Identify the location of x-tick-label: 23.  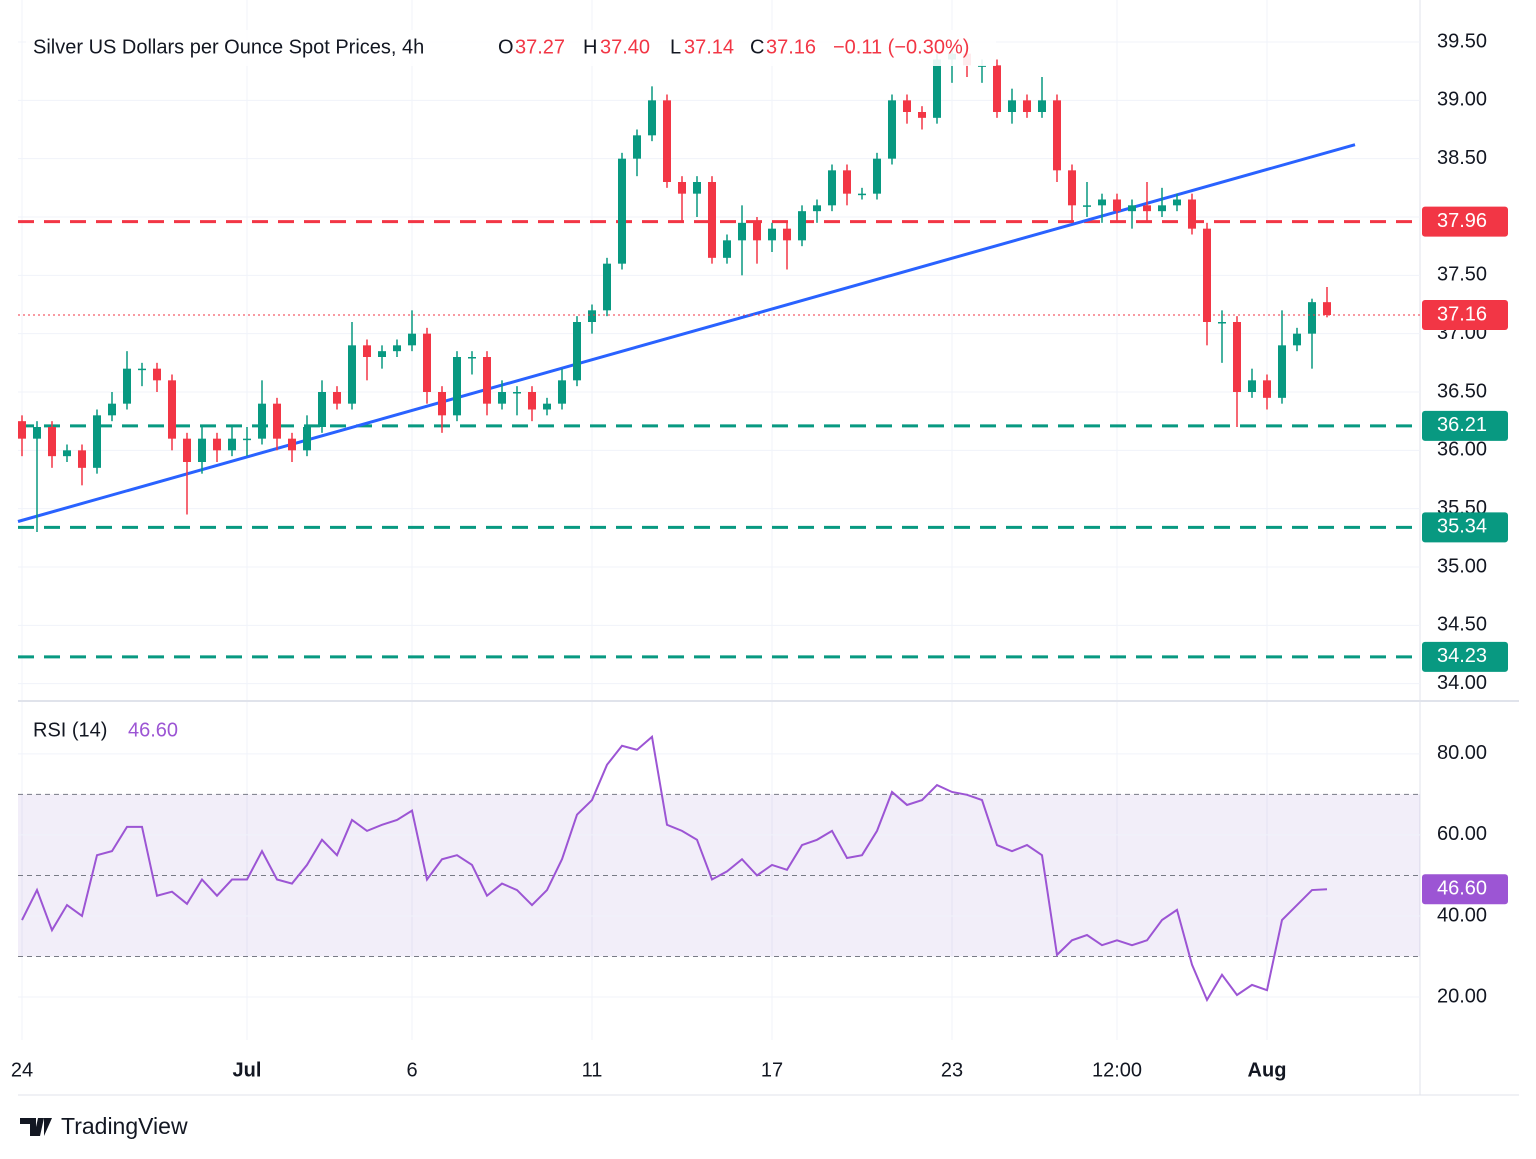
(952, 1070).